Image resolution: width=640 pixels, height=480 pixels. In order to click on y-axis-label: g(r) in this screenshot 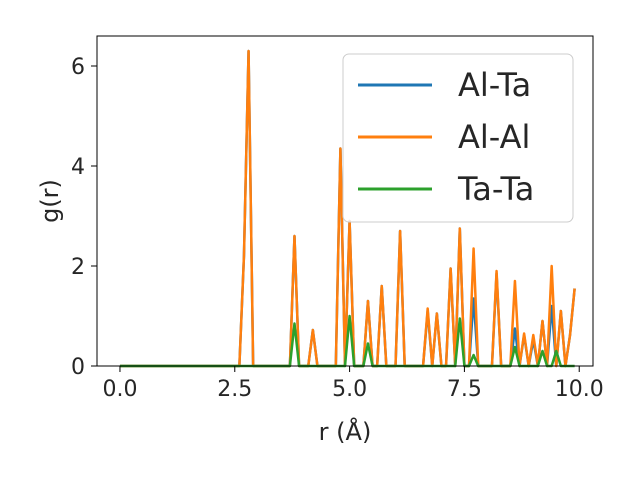, I will do `click(50, 201)`.